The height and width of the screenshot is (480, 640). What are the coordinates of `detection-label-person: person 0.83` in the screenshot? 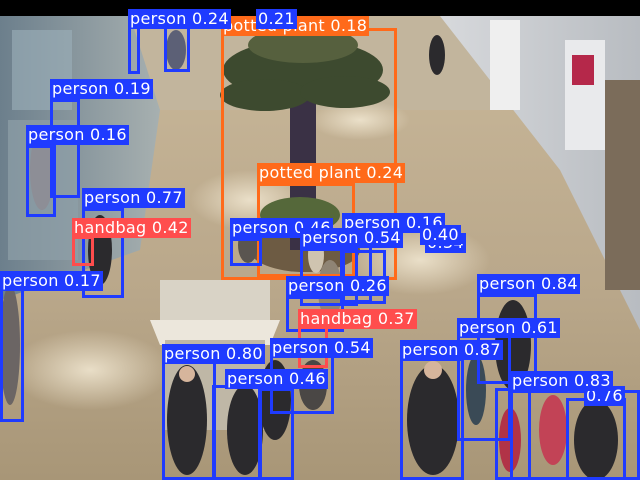 It's located at (561, 381).